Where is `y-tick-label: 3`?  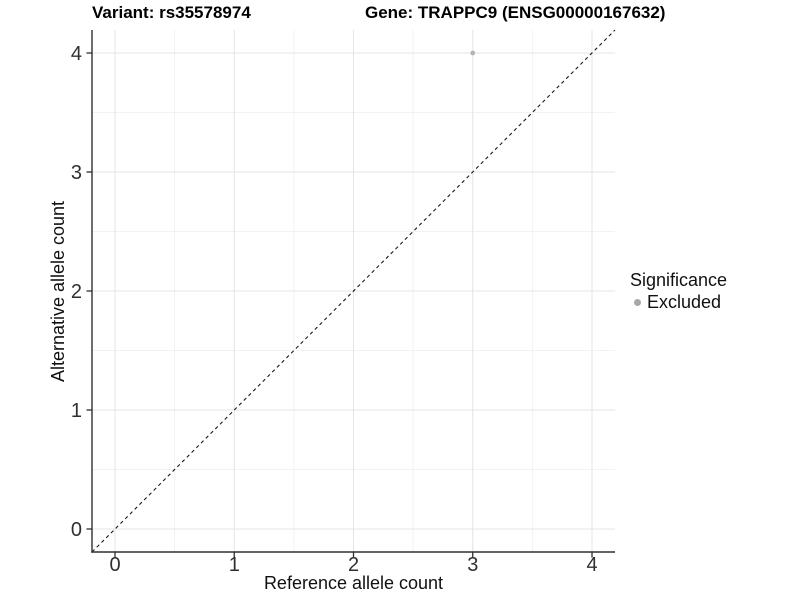 y-tick-label: 3 is located at coordinates (76, 173).